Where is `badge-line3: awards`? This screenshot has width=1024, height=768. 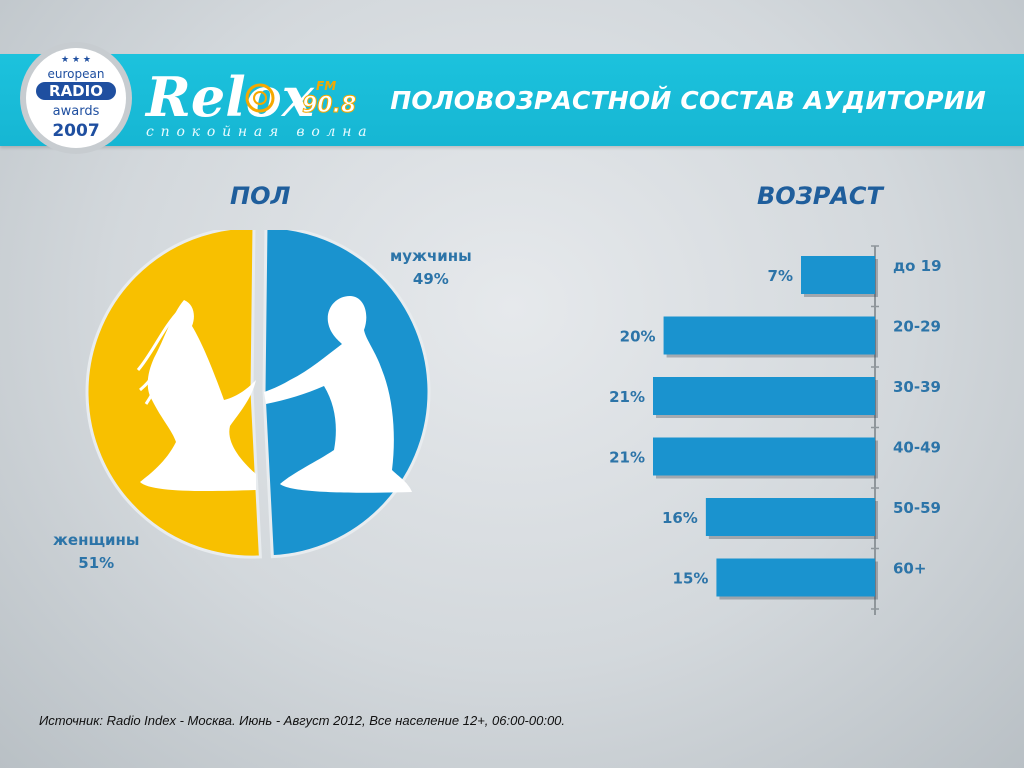
badge-line3: awards is located at coordinates (76, 111).